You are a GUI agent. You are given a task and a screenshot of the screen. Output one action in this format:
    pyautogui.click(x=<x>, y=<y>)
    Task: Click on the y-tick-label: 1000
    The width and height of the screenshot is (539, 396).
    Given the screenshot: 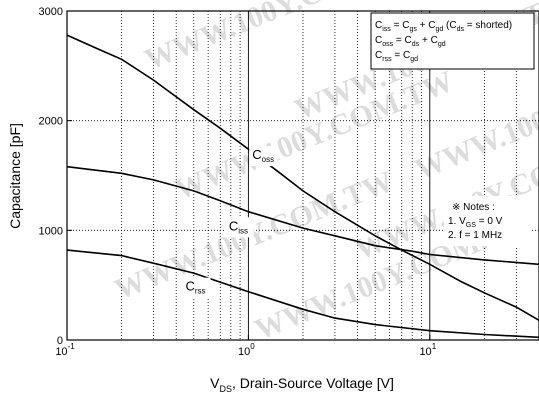 What is the action you would take?
    pyautogui.click(x=51, y=231)
    